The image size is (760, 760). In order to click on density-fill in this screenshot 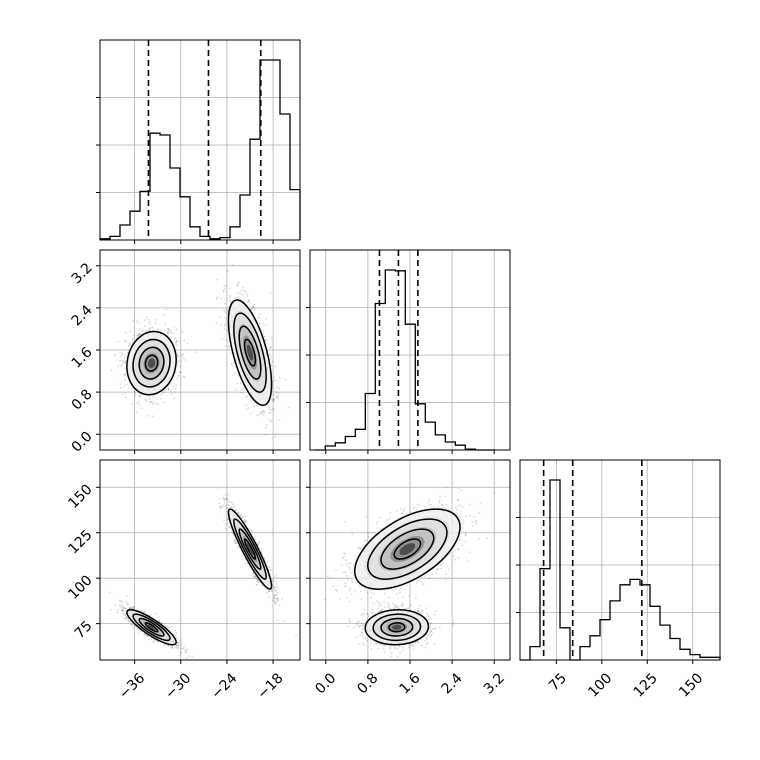, I will do `click(151, 627)`.